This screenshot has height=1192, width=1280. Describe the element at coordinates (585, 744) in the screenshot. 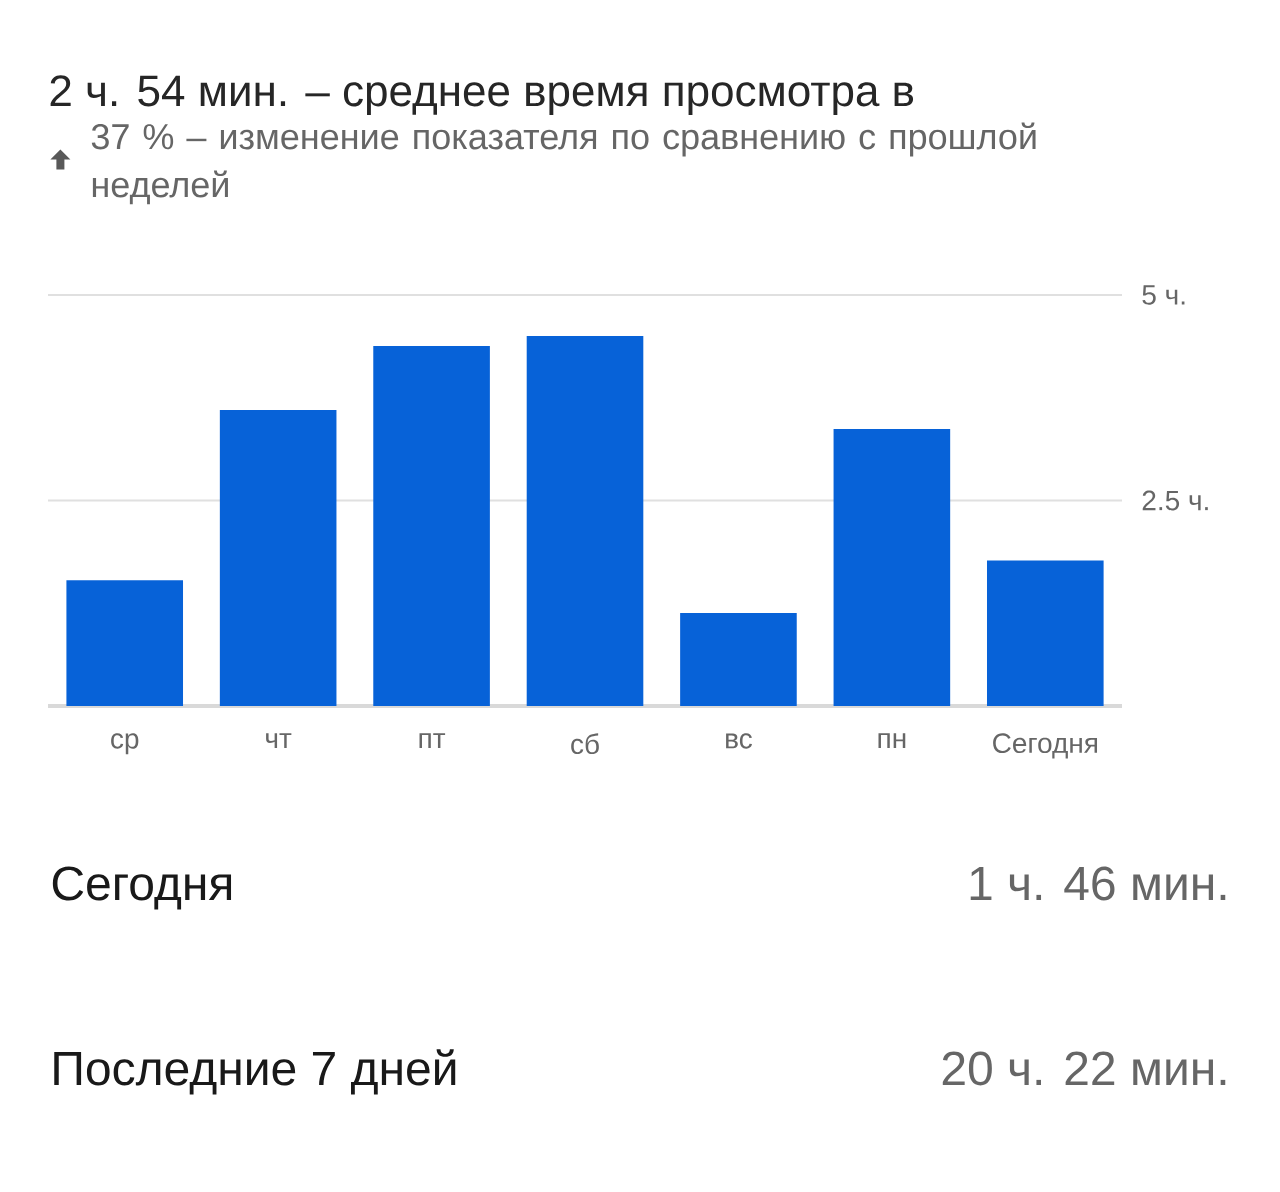

I see `x-tick-label: сб` at that location.